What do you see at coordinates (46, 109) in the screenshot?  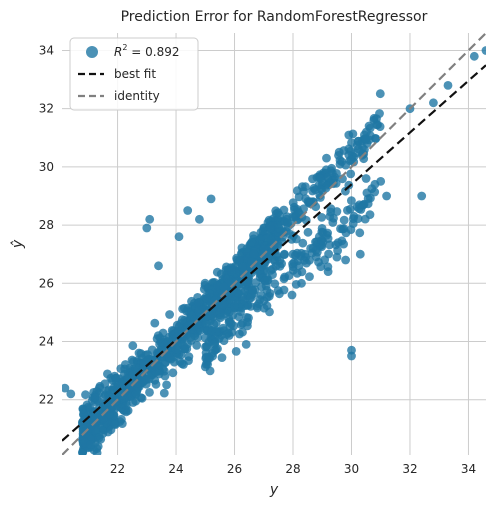 I see `y-tick-label: 32` at bounding box center [46, 109].